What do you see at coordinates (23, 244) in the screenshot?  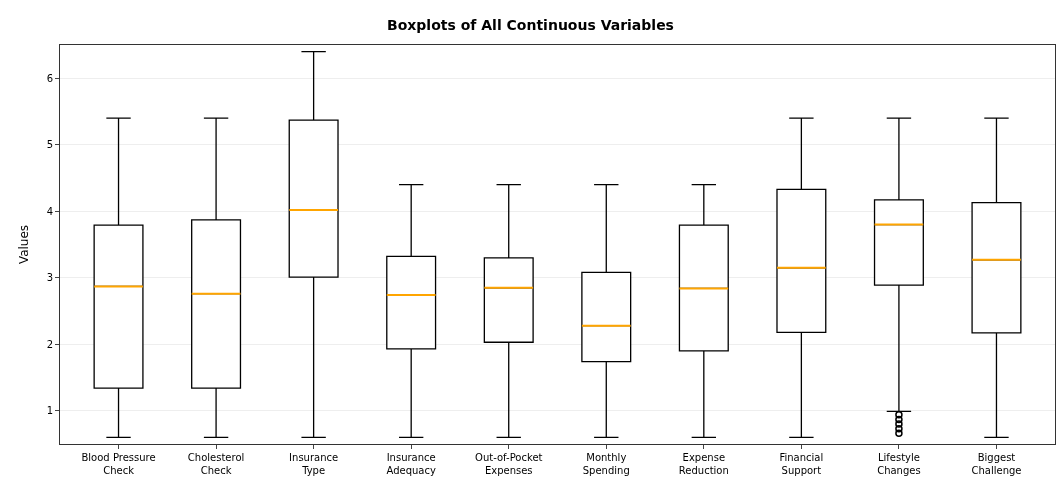 I see `y-axis-title: Values` at bounding box center [23, 244].